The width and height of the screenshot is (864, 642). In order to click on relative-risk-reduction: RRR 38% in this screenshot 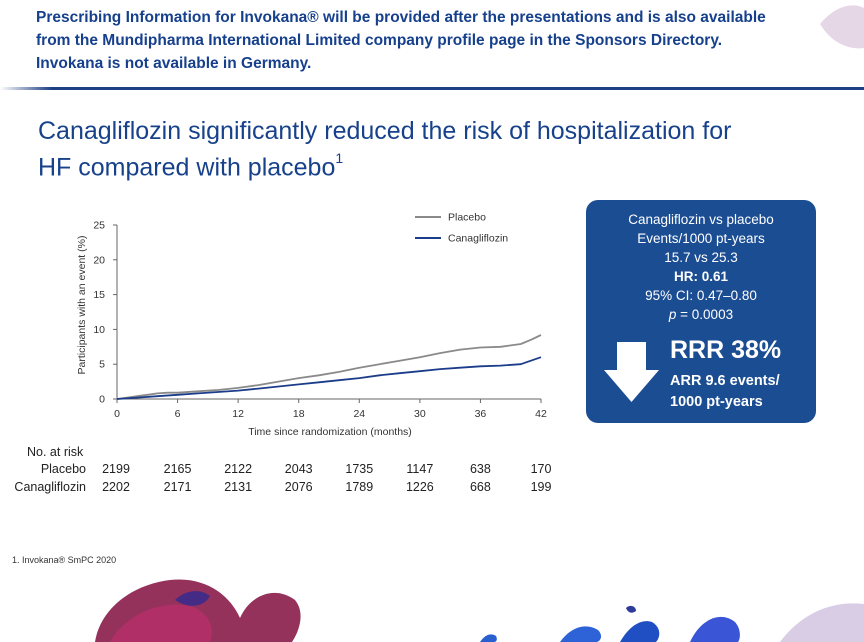, I will do `click(726, 350)`.